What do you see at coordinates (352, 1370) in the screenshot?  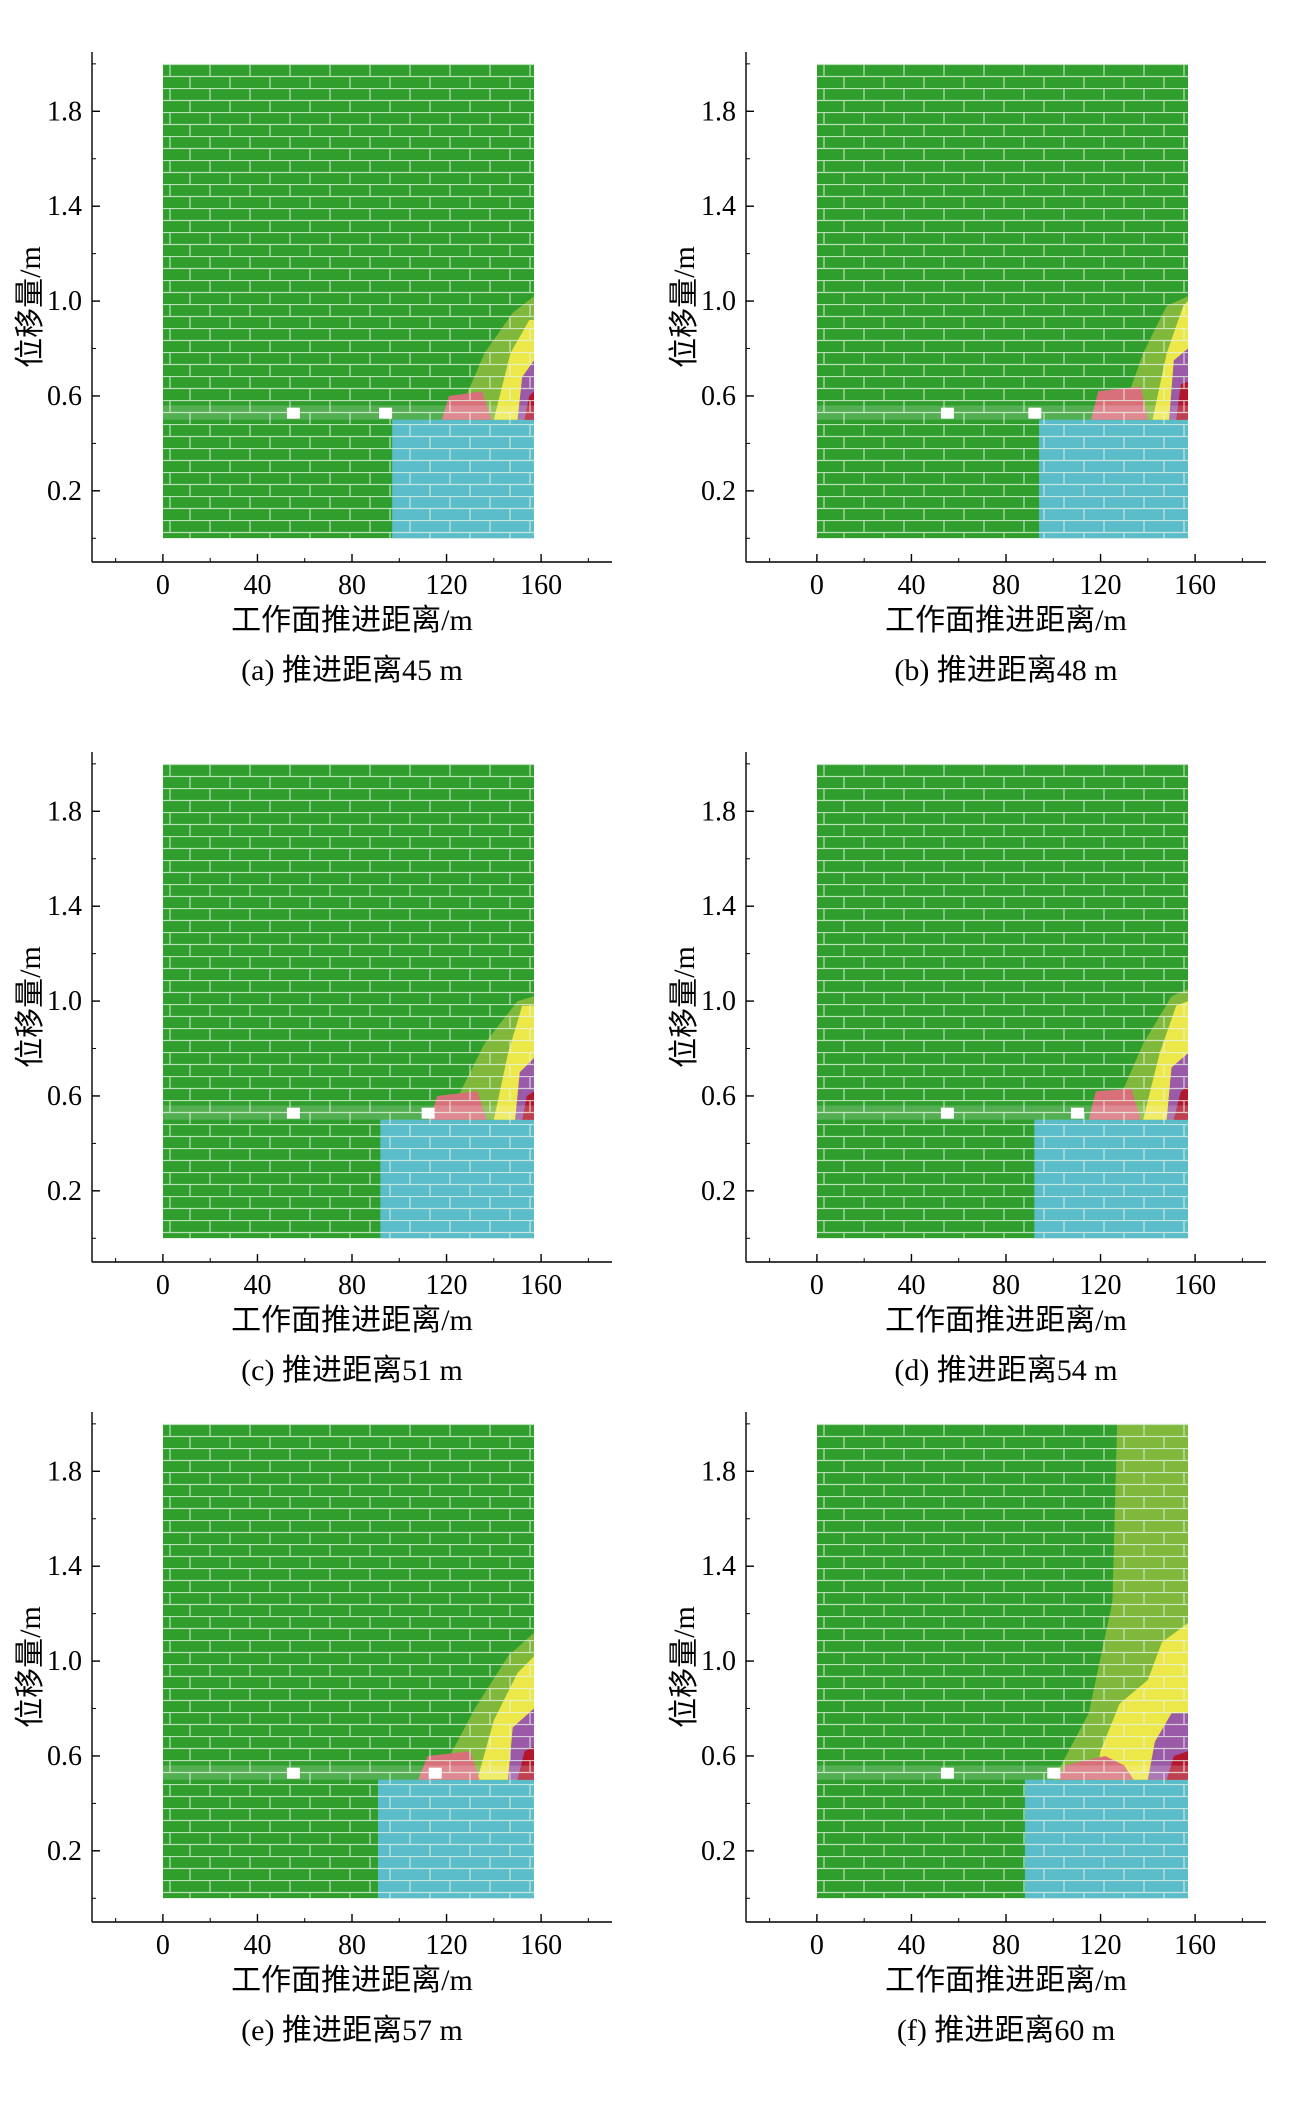 I see `panel-caption: (c) 推进距离51 m` at bounding box center [352, 1370].